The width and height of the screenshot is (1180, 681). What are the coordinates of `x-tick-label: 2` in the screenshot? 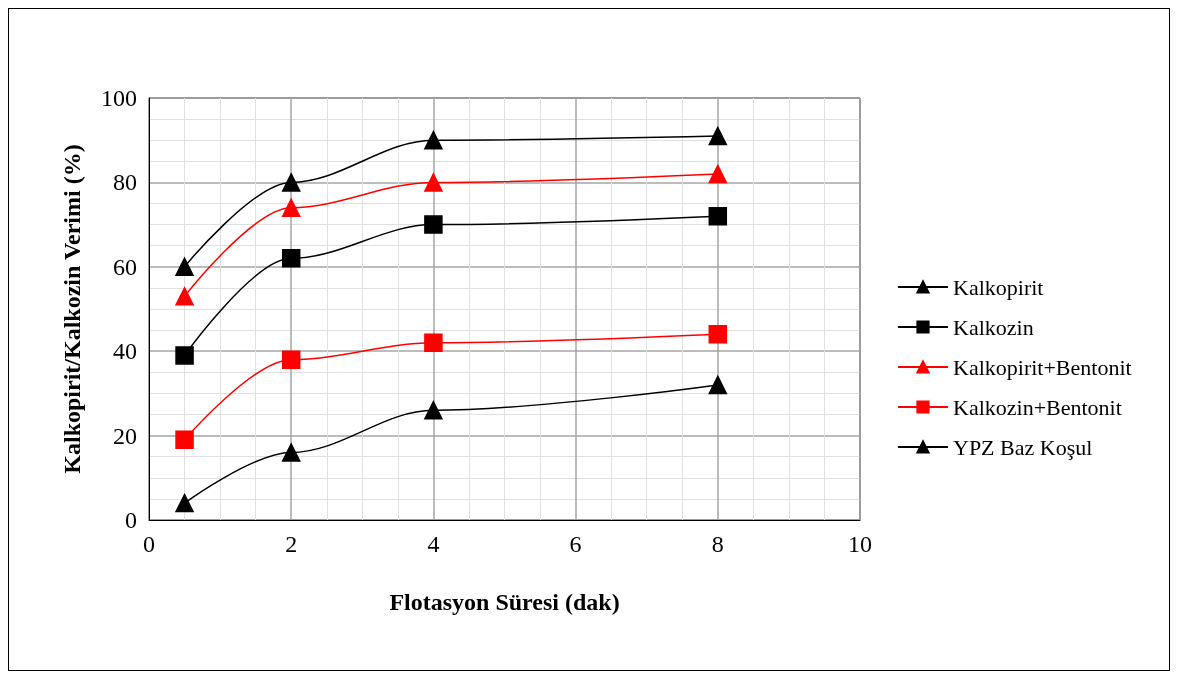 It's located at (291, 544).